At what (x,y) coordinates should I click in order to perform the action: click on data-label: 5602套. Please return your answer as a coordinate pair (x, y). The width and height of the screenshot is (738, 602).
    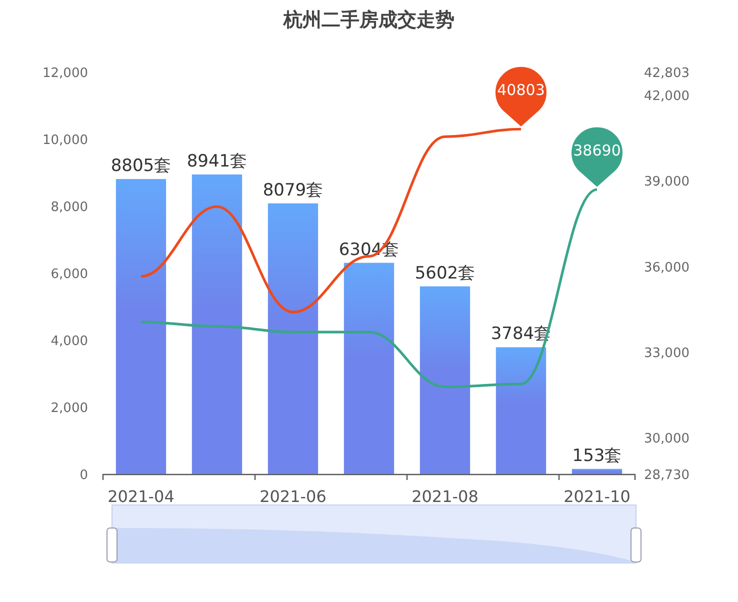
    Looking at the image, I should click on (445, 273).